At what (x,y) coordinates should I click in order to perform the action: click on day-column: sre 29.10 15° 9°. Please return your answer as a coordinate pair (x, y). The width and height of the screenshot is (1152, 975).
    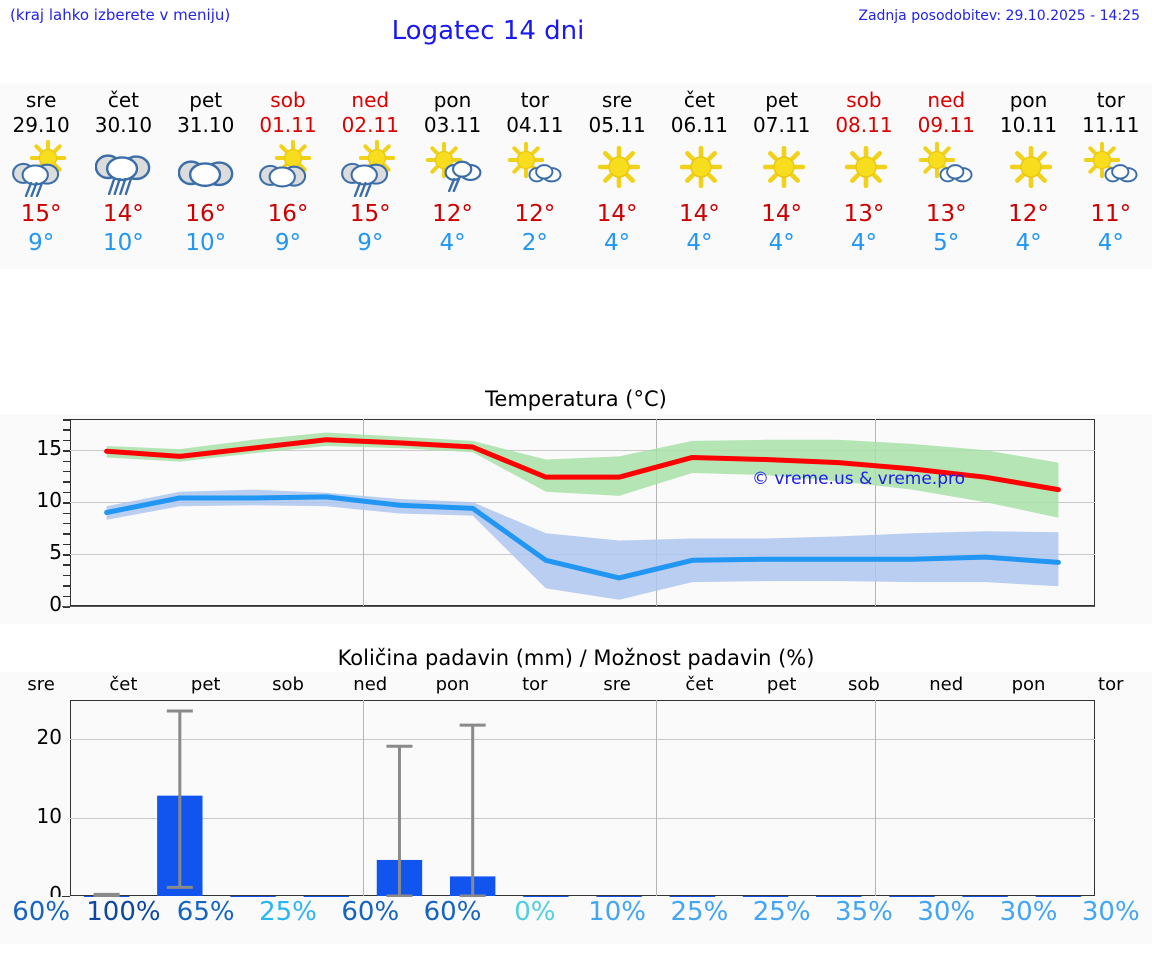
    Looking at the image, I should click on (41, 176).